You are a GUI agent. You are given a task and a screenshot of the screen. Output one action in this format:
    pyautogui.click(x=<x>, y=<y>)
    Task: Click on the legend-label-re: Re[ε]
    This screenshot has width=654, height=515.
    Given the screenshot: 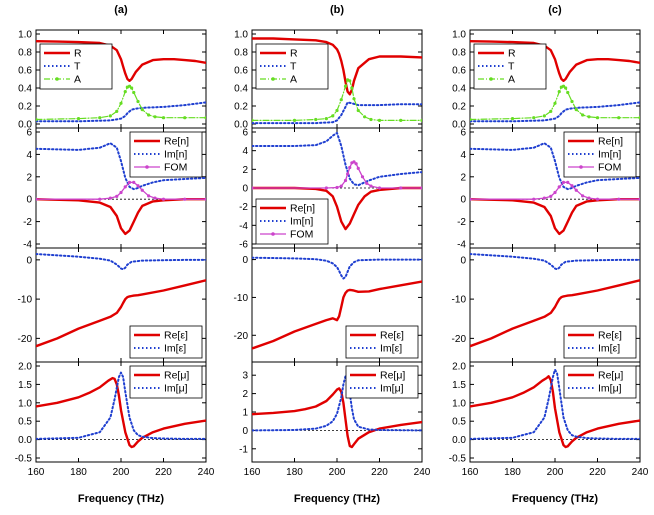 What is the action you would take?
    pyautogui.click(x=392, y=336)
    